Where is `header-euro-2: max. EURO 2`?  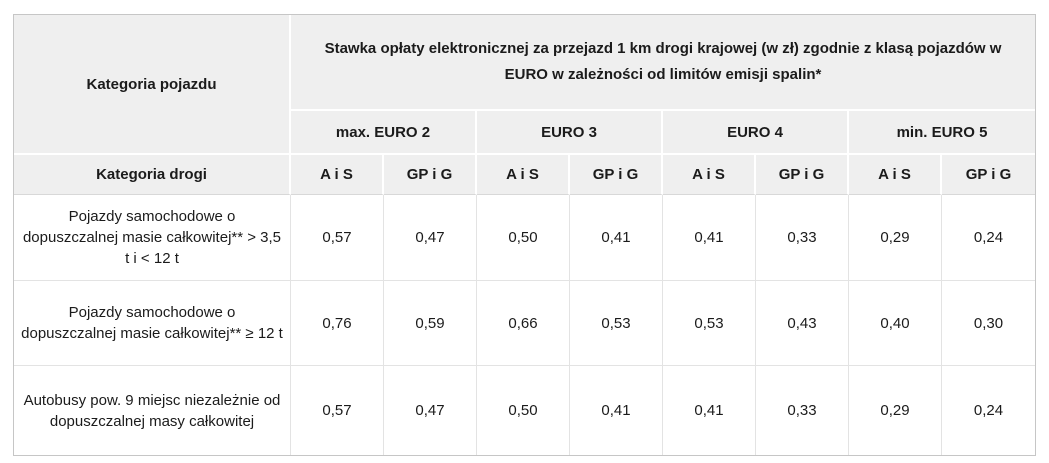 header-euro-2: max. EURO 2 is located at coordinates (384, 133).